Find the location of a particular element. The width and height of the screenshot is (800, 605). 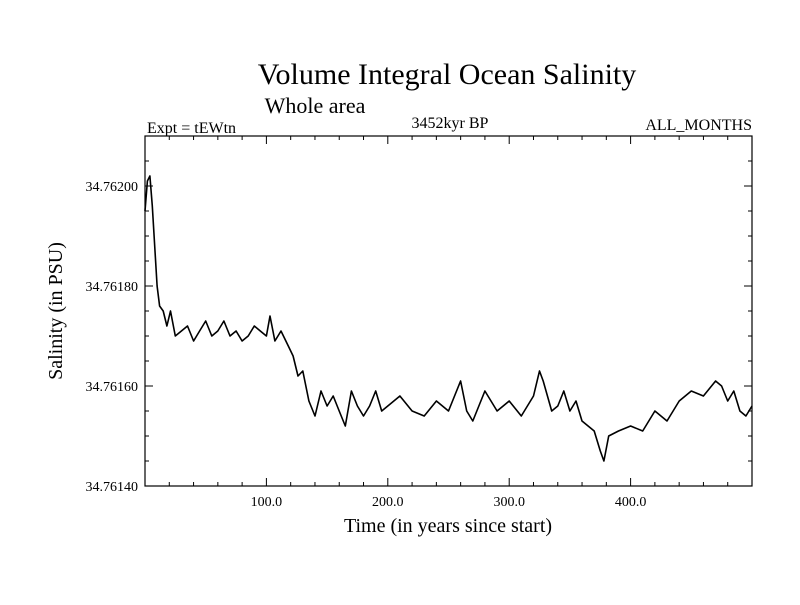

y-tick-label: 34.76180 is located at coordinates (112, 287).